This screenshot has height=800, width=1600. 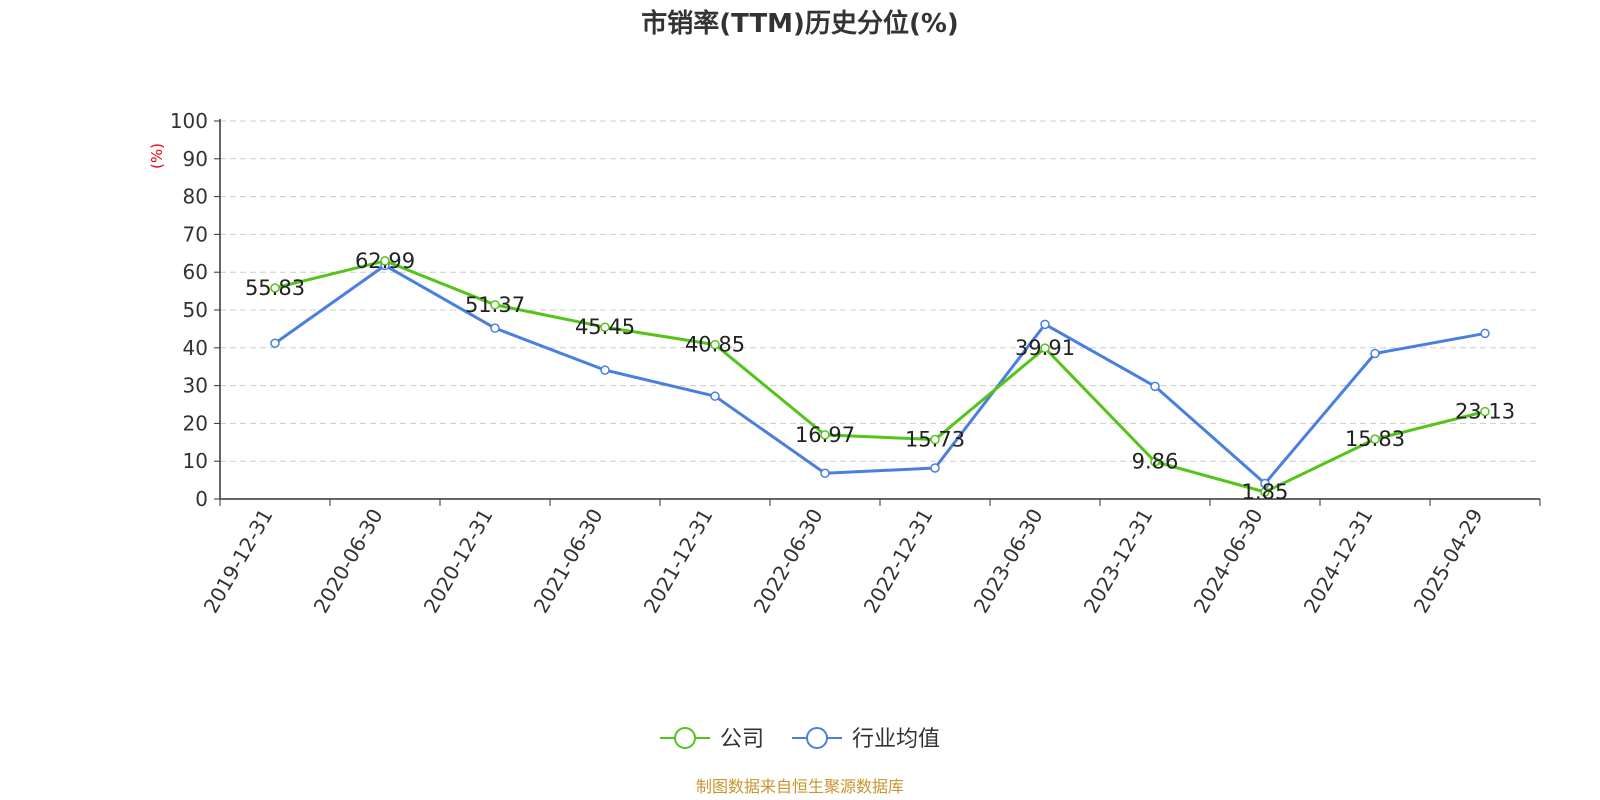 I want to click on data-label: 9.86, so click(x=1155, y=462).